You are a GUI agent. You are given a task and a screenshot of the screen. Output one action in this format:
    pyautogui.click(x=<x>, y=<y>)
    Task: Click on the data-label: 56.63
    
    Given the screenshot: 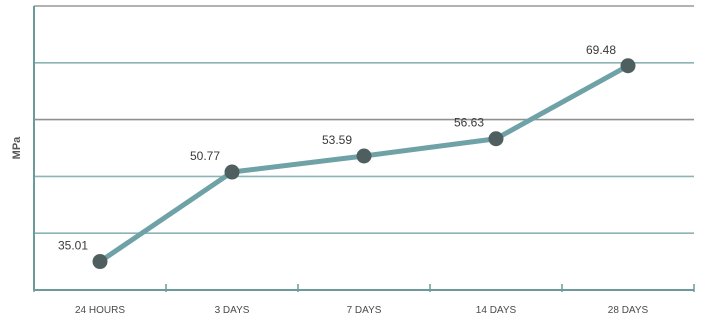 What is the action you would take?
    pyautogui.click(x=469, y=123)
    